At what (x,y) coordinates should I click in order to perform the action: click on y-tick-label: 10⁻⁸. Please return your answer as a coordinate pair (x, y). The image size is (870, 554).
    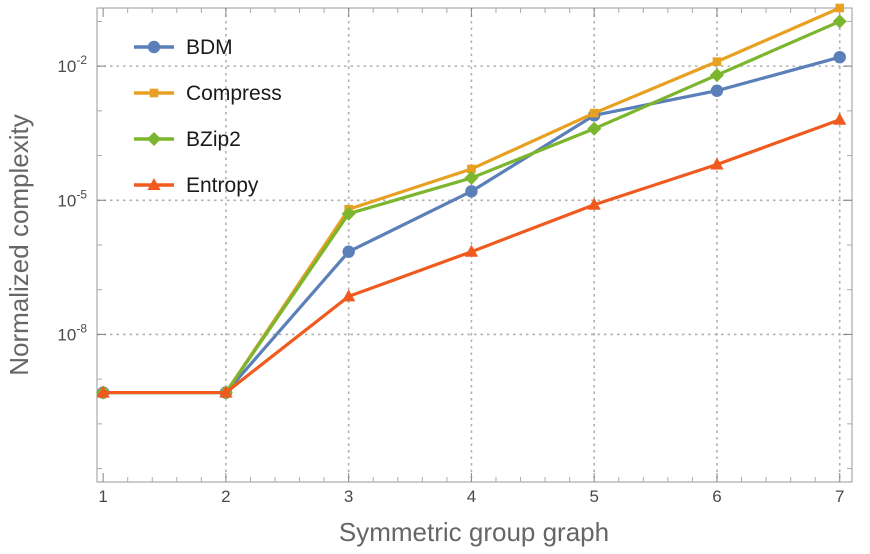
    Looking at the image, I should click on (72, 332).